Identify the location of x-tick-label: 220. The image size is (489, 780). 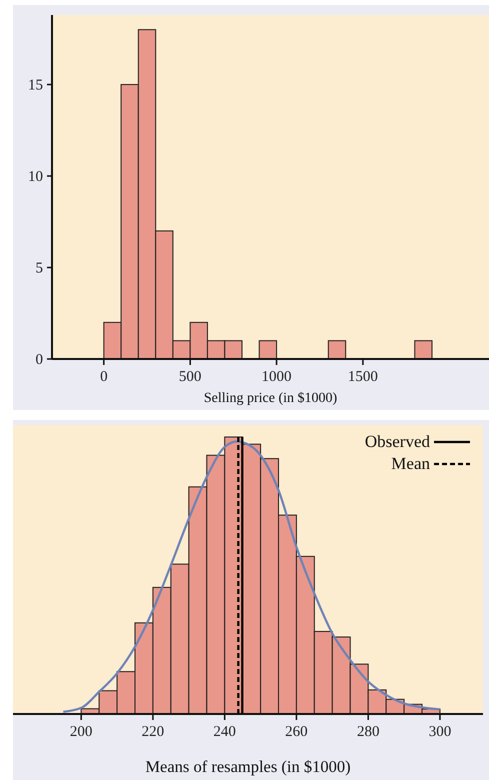
(153, 732).